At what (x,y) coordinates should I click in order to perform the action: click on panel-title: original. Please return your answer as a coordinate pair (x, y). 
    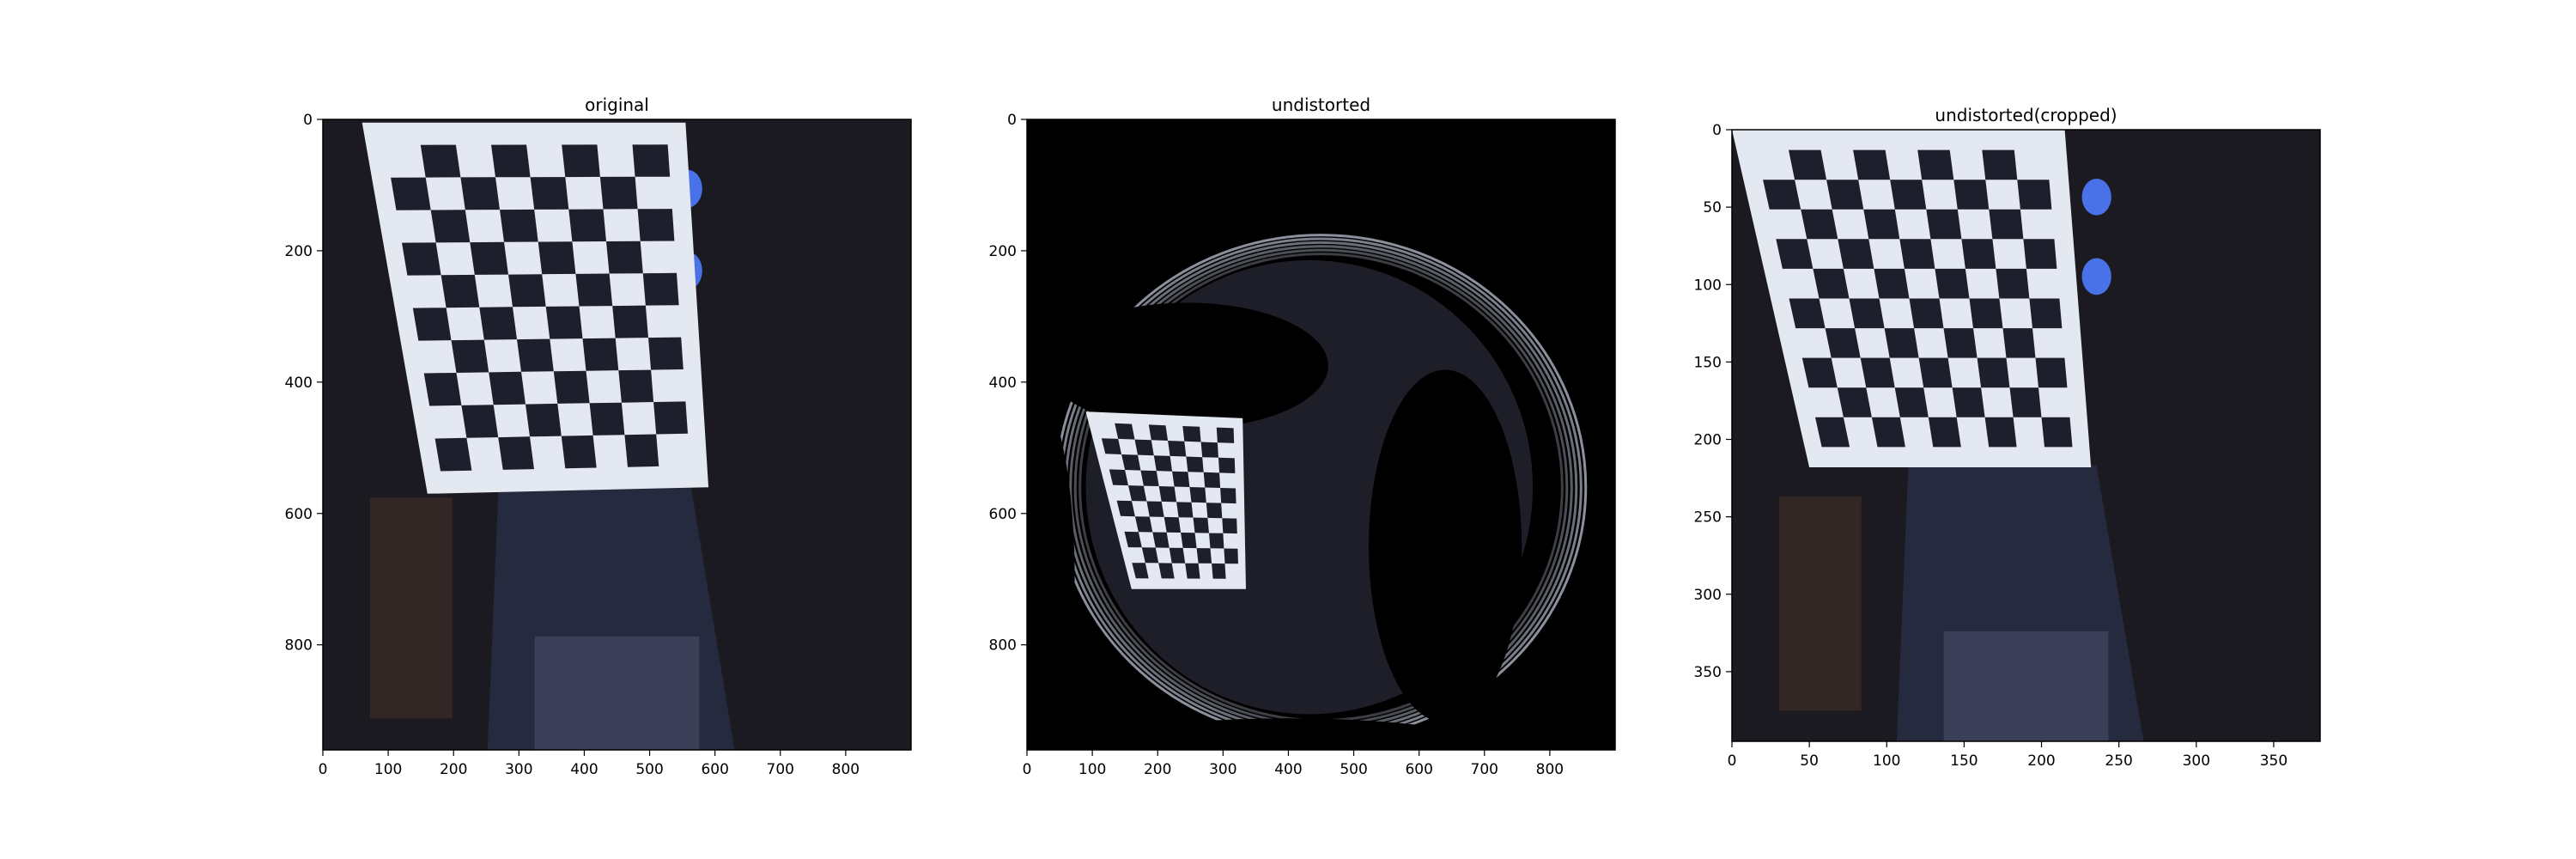
    Looking at the image, I should click on (617, 105).